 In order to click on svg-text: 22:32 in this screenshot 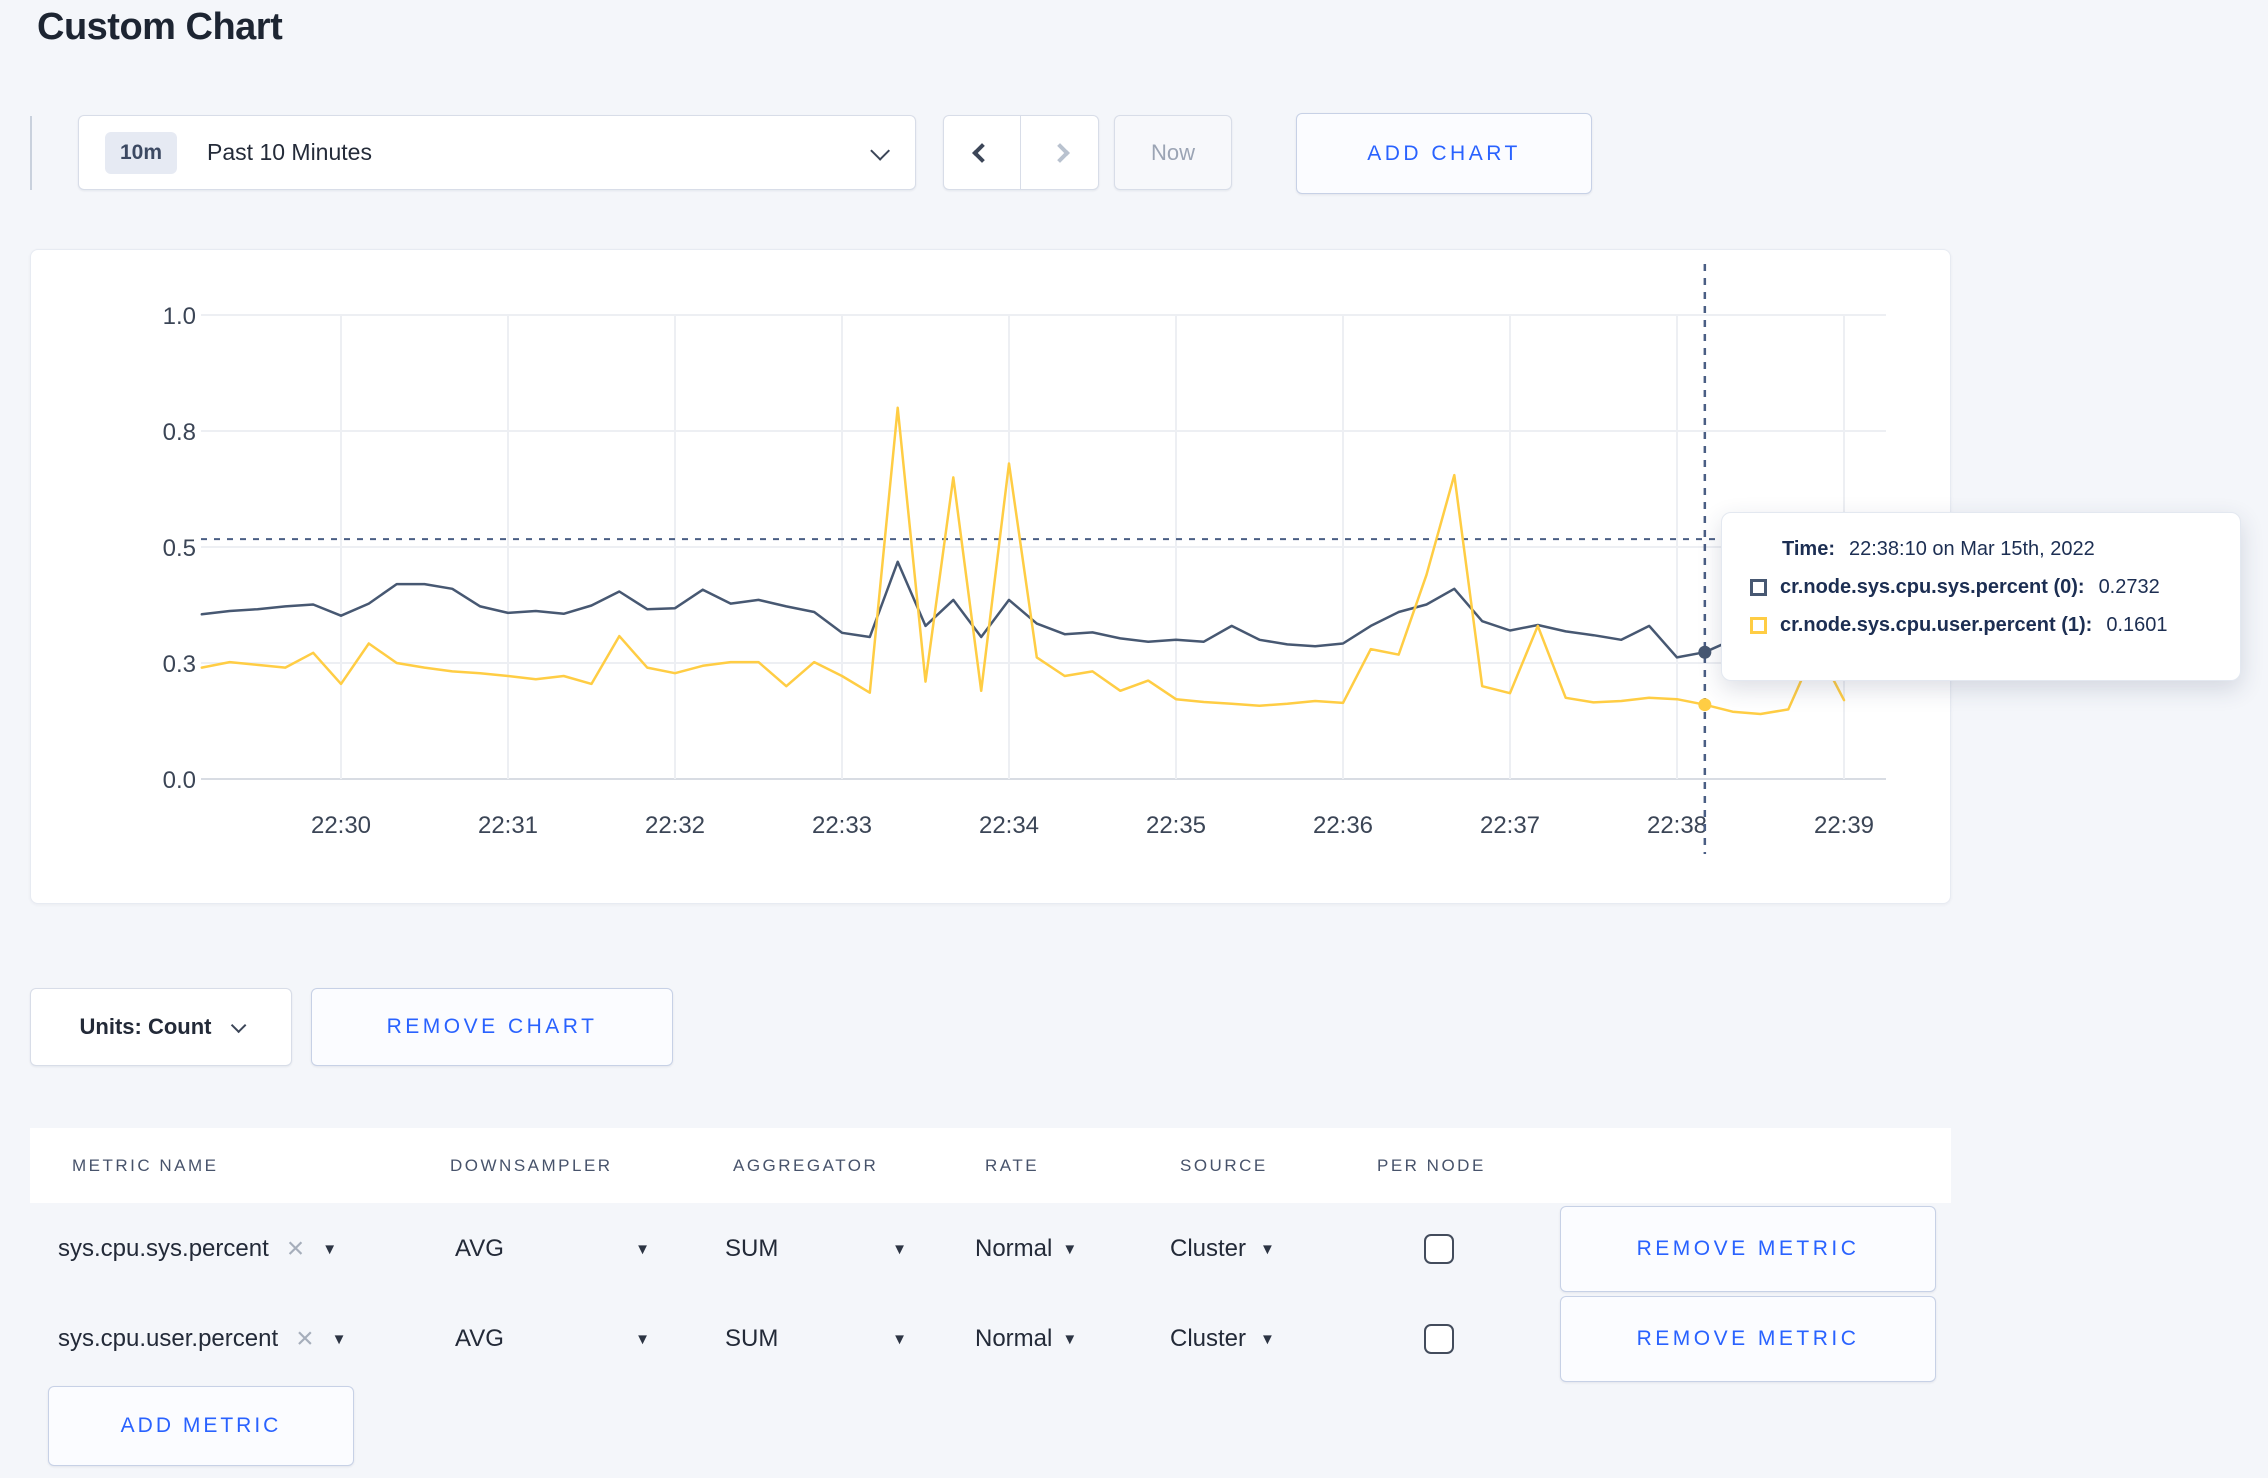, I will do `click(675, 825)`.